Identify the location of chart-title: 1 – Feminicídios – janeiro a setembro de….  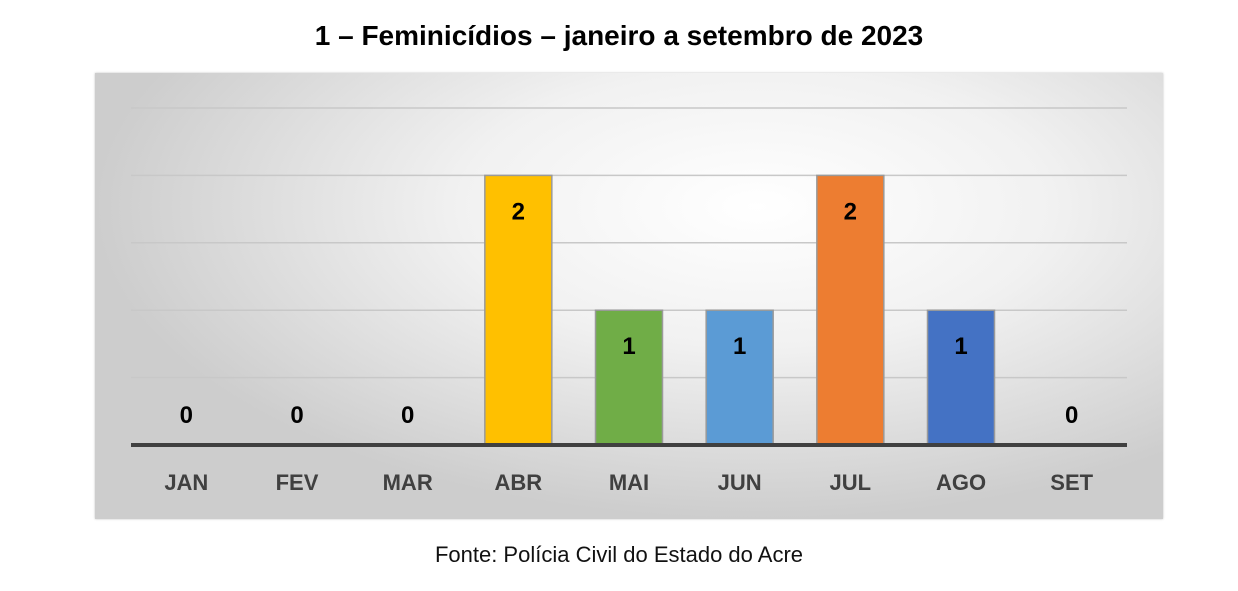
(619, 35).